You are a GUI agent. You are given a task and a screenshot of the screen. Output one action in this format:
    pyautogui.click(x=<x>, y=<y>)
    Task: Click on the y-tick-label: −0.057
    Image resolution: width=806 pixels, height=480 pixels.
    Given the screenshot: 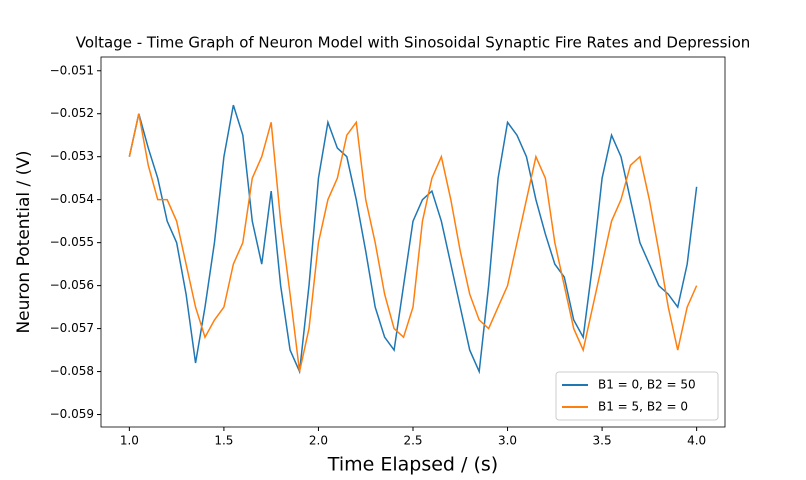 What is the action you would take?
    pyautogui.click(x=72, y=328)
    